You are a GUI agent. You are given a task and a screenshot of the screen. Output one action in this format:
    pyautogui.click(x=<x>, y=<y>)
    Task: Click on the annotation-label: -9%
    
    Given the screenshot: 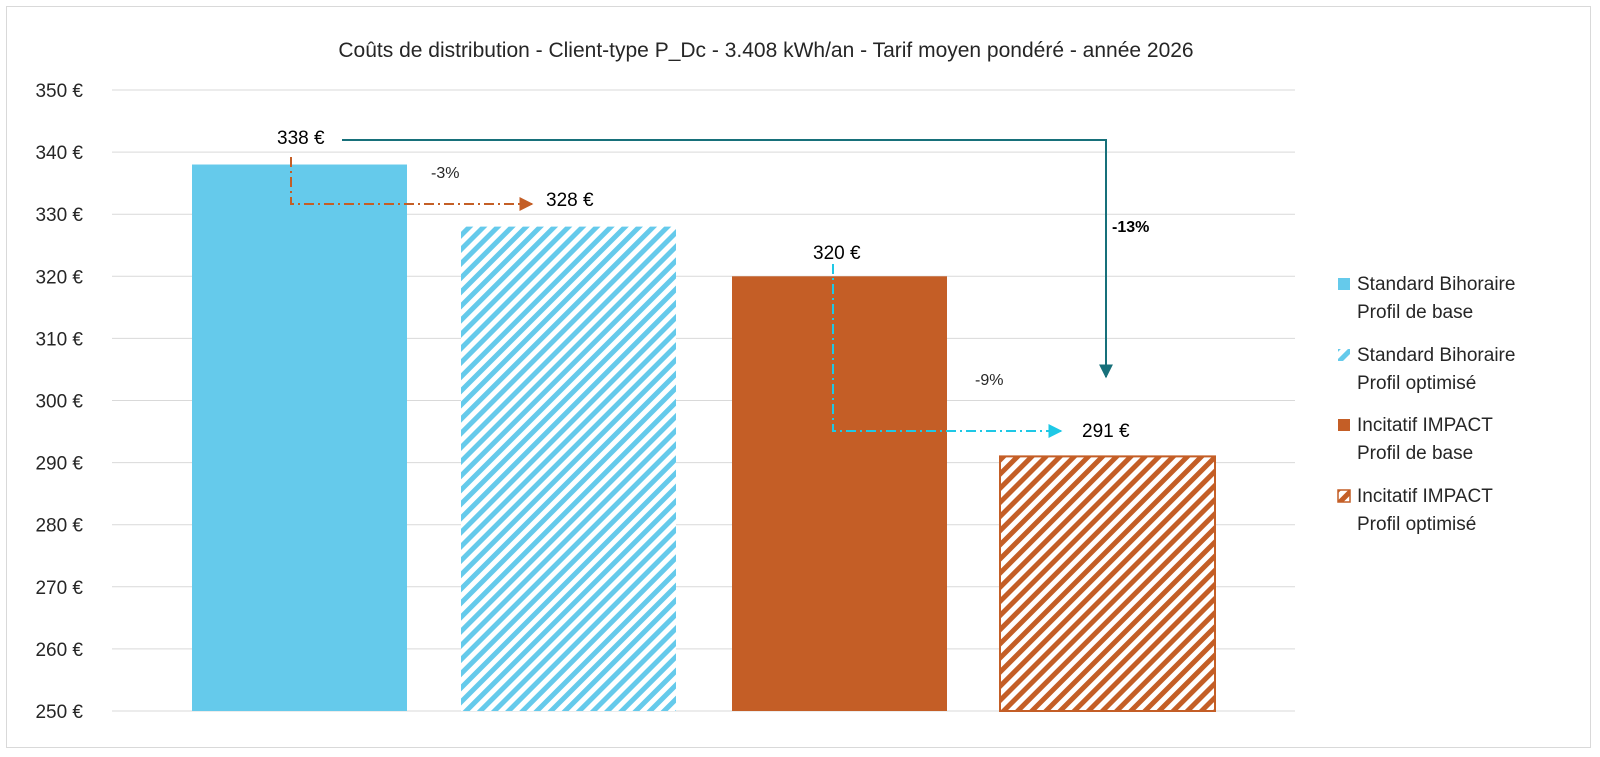 What is the action you would take?
    pyautogui.click(x=989, y=380)
    